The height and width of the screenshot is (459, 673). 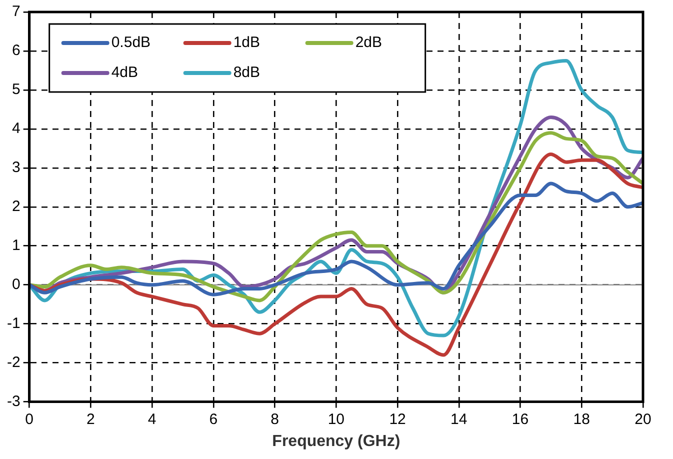 What do you see at coordinates (16, 284) in the screenshot?
I see `y-tick-label: 0` at bounding box center [16, 284].